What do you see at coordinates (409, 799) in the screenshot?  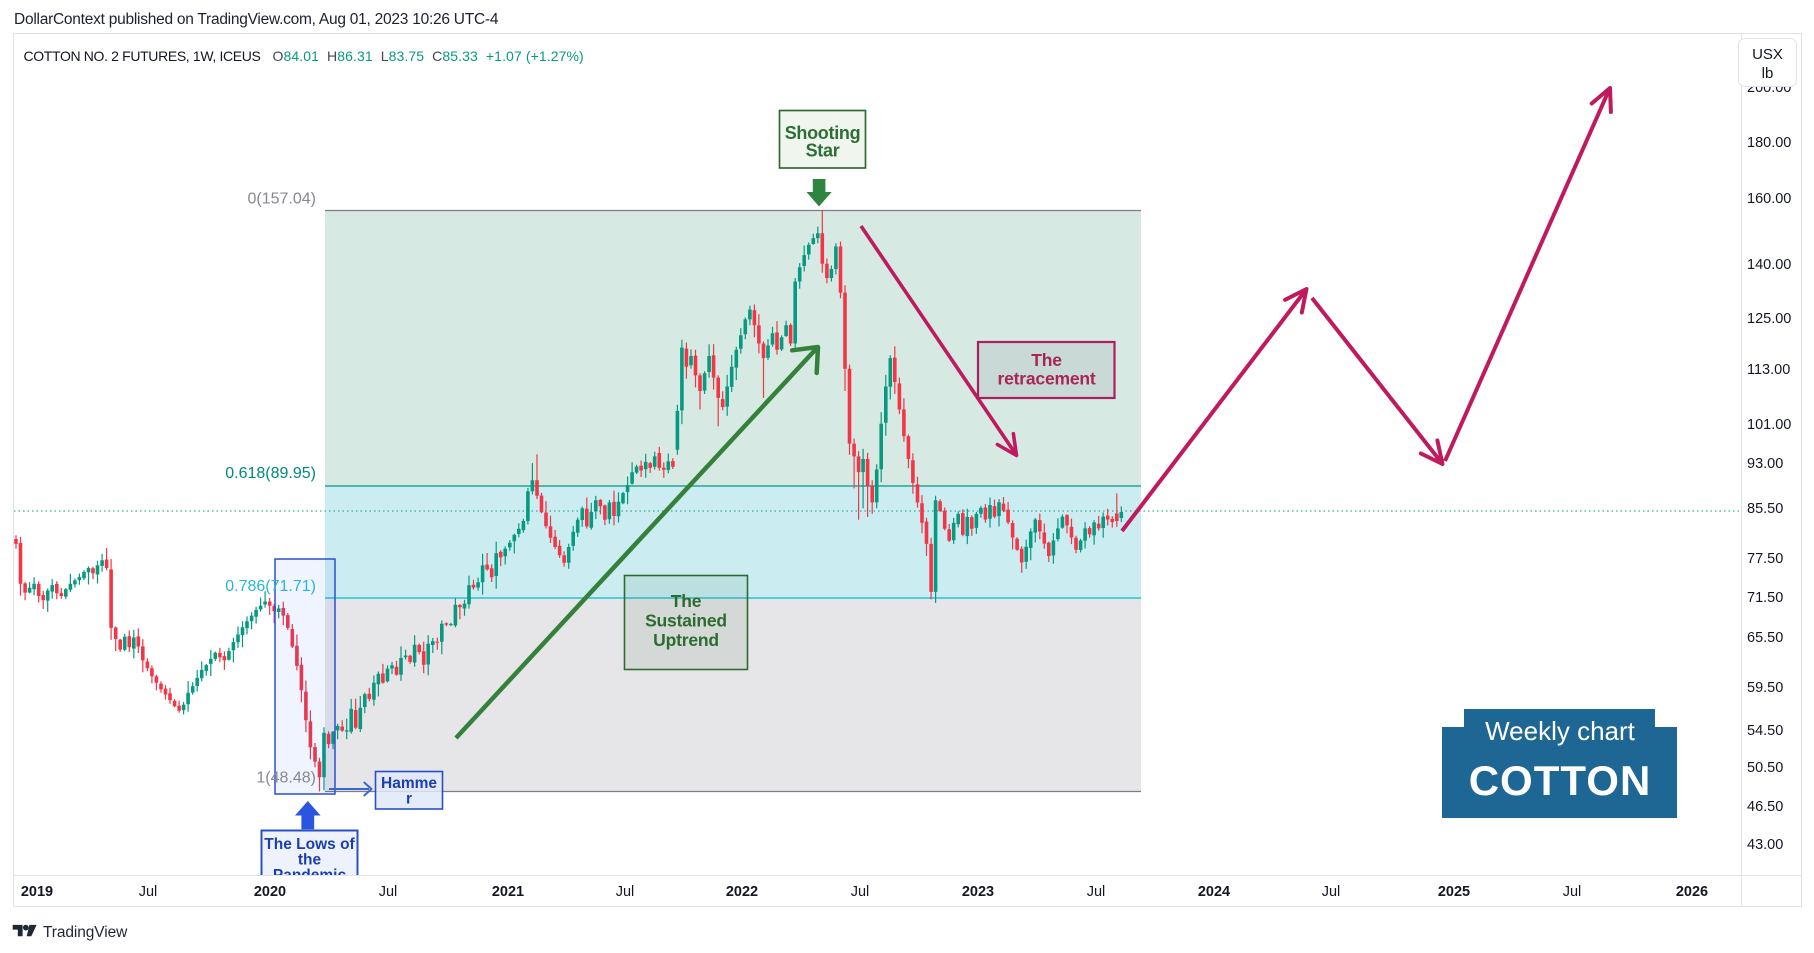 I see `svg-text: r` at bounding box center [409, 799].